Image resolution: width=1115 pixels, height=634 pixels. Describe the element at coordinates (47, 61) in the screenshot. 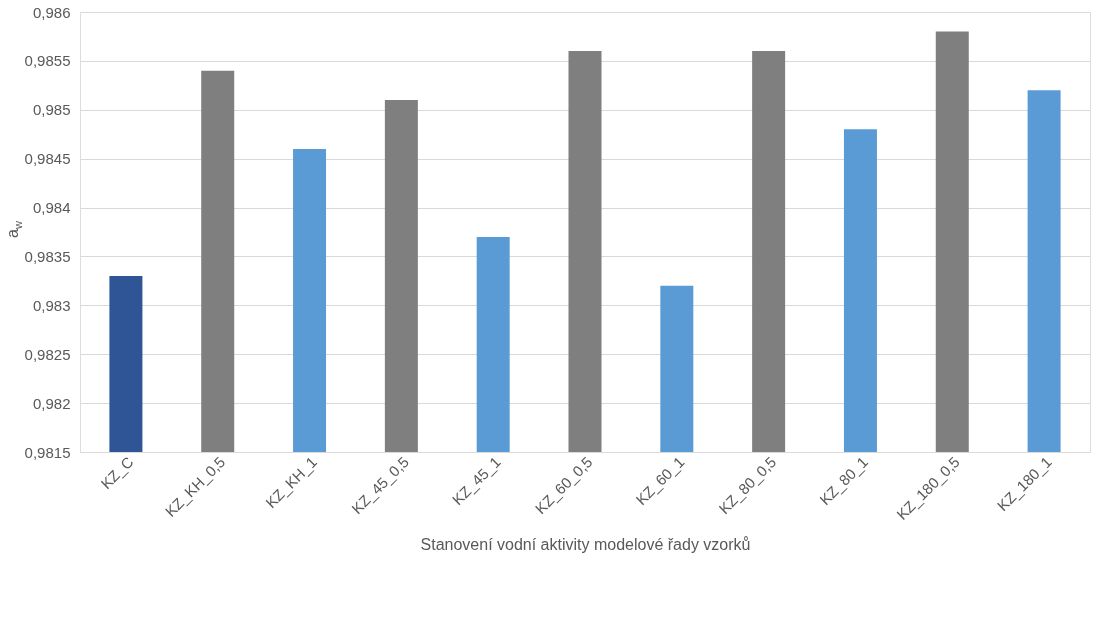

I see `y-tick-label: 0,9855` at that location.